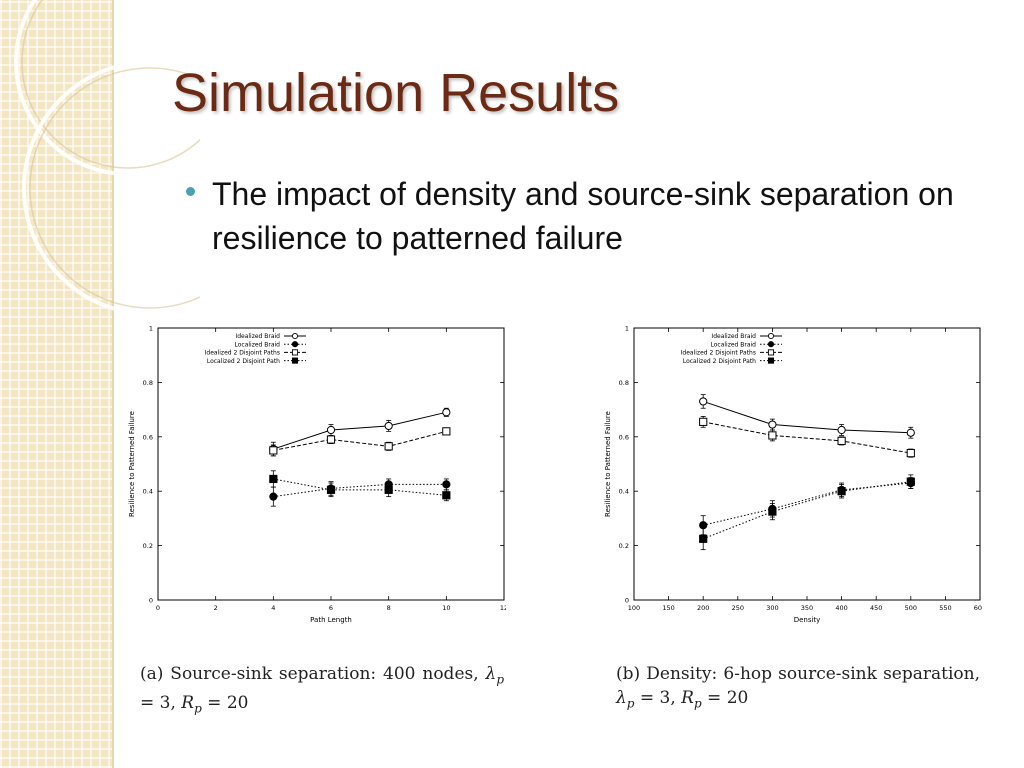 This screenshot has height=768, width=1024. What do you see at coordinates (911, 608) in the screenshot?
I see `x-tick-label: 500` at bounding box center [911, 608].